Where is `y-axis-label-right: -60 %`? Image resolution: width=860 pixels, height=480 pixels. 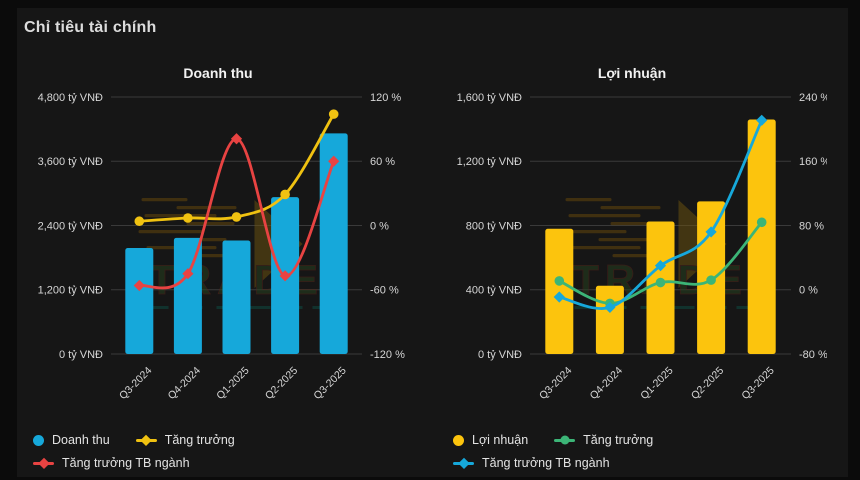
y-axis-label-right: -60 % is located at coordinates (384, 291).